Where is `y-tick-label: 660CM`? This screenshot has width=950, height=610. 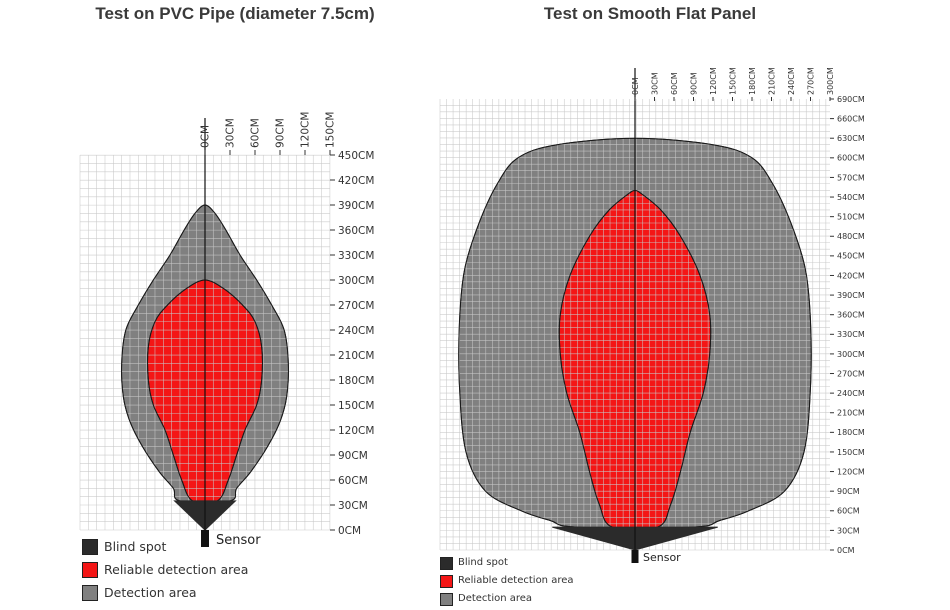
y-tick-label: 660CM is located at coordinates (851, 118).